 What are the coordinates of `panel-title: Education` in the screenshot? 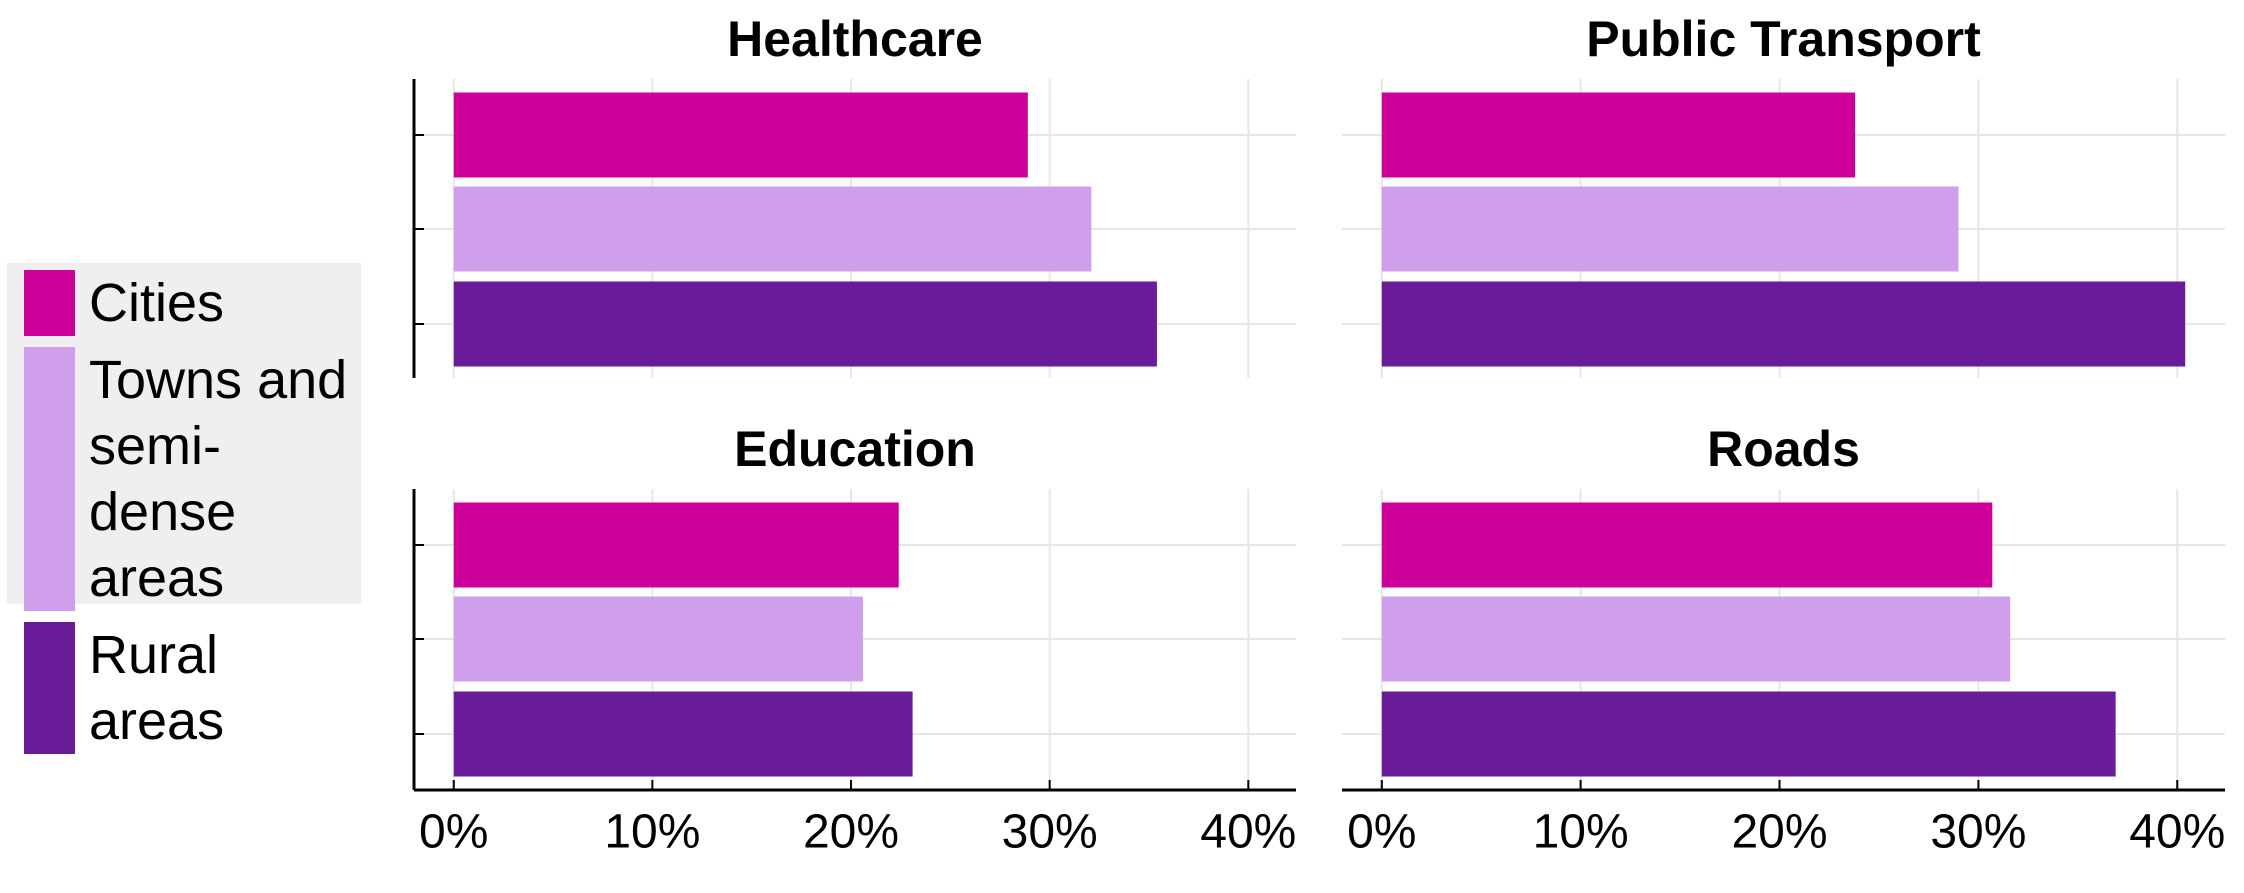 It's located at (855, 449).